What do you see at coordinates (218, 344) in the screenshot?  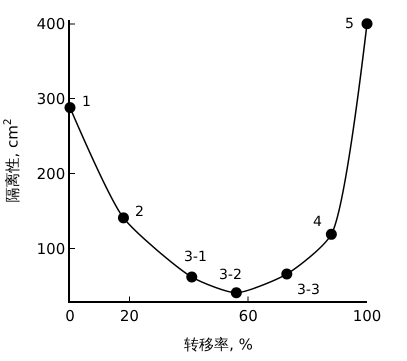 I see `x-axis-title: 转移率, %` at bounding box center [218, 344].